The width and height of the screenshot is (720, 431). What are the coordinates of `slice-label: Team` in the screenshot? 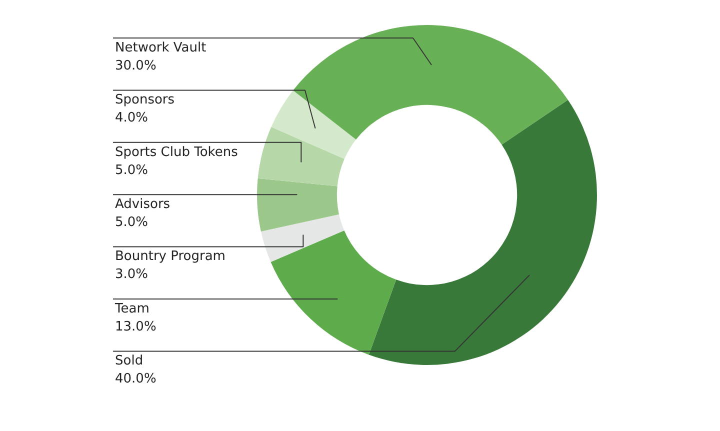 It's located at (132, 308).